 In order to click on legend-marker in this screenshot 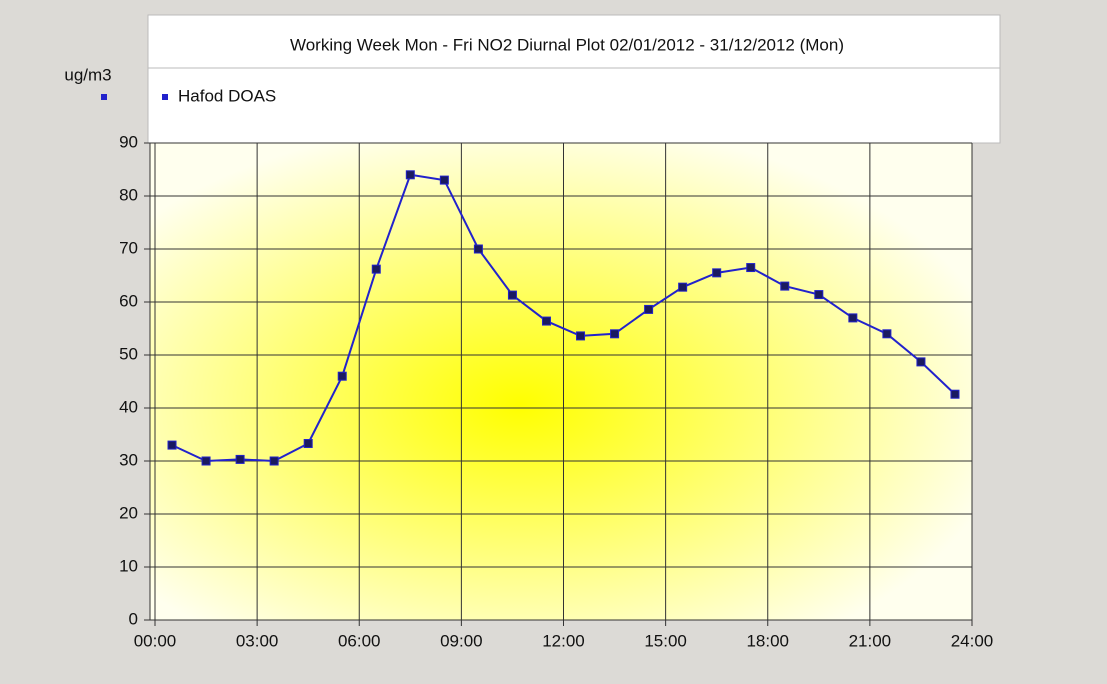, I will do `click(165, 97)`.